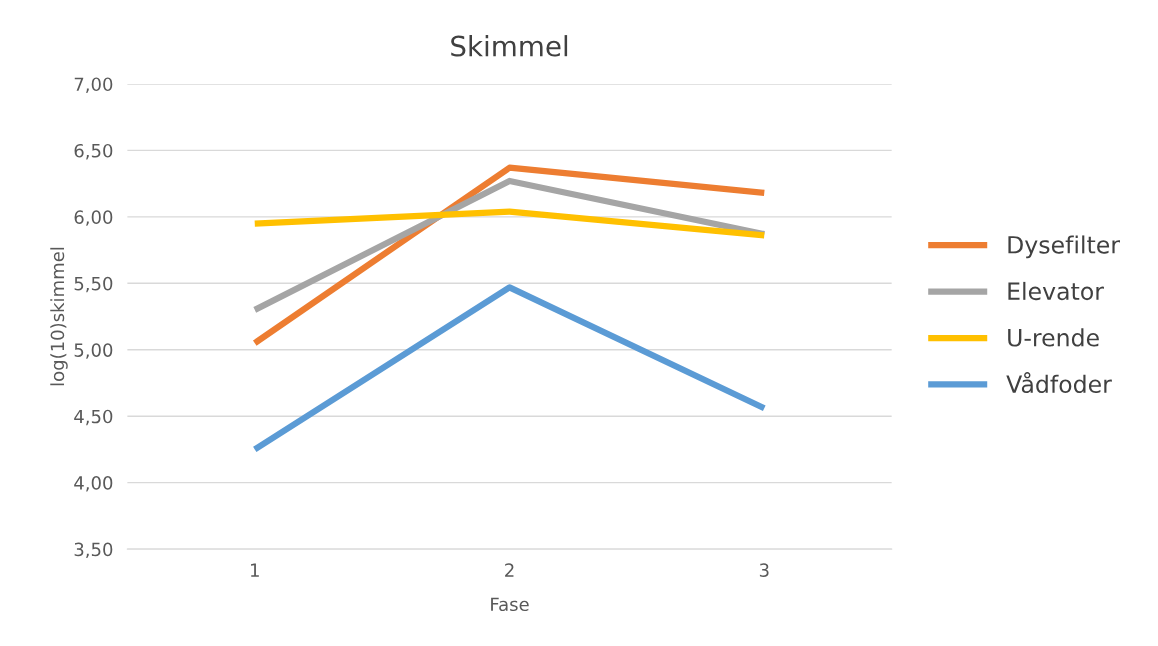 Image resolution: width=1158 pixels, height=646 pixels. I want to click on legend-label: U-rende, so click(1053, 337).